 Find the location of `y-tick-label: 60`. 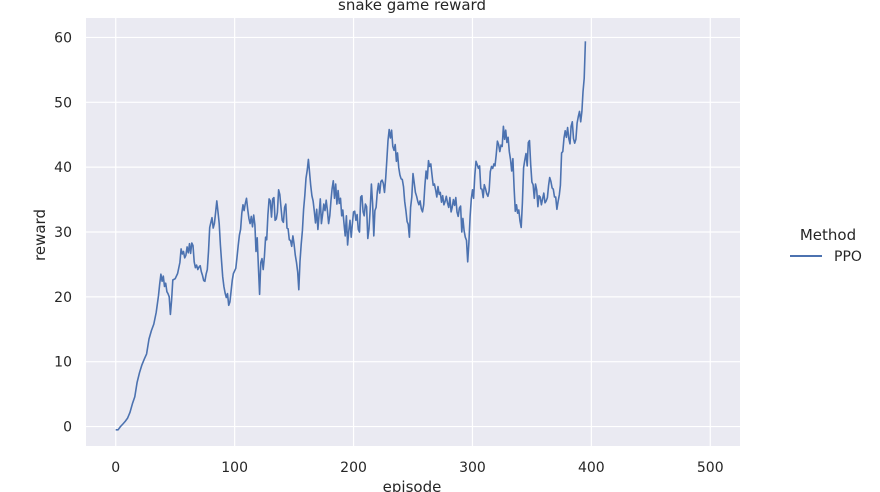

y-tick-label: 60 is located at coordinates (63, 38).